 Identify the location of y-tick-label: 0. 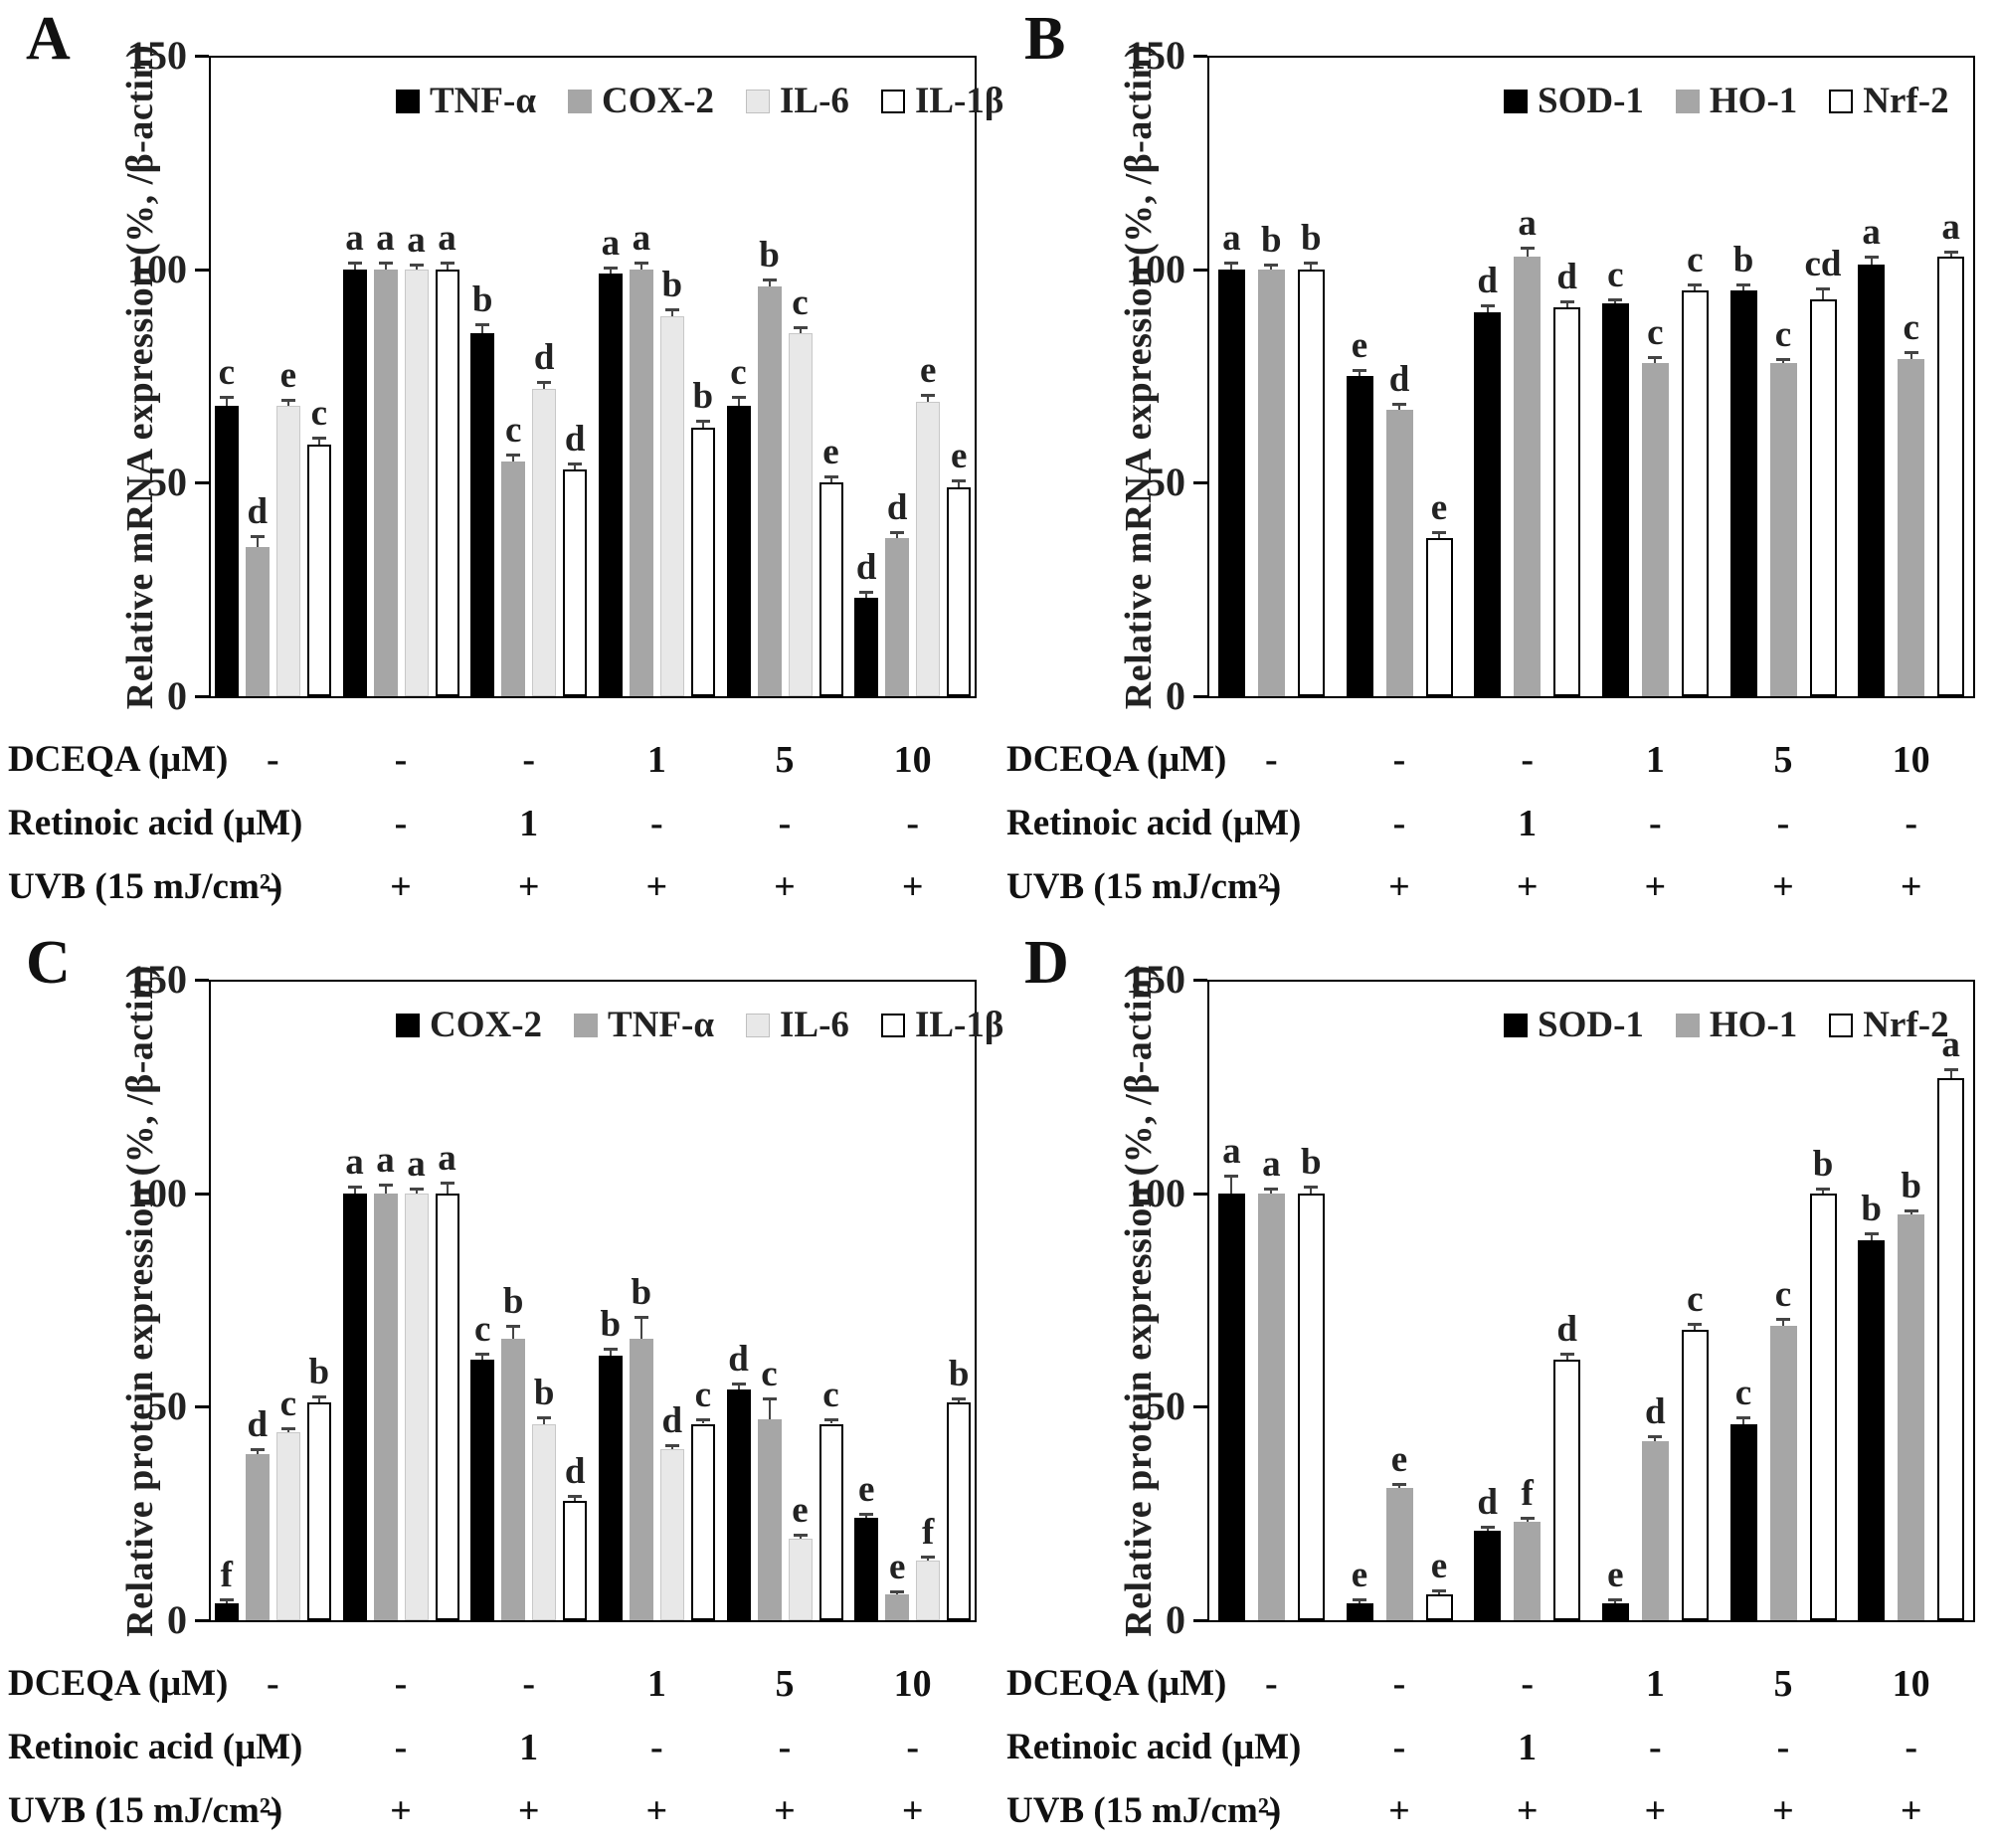
(1176, 695).